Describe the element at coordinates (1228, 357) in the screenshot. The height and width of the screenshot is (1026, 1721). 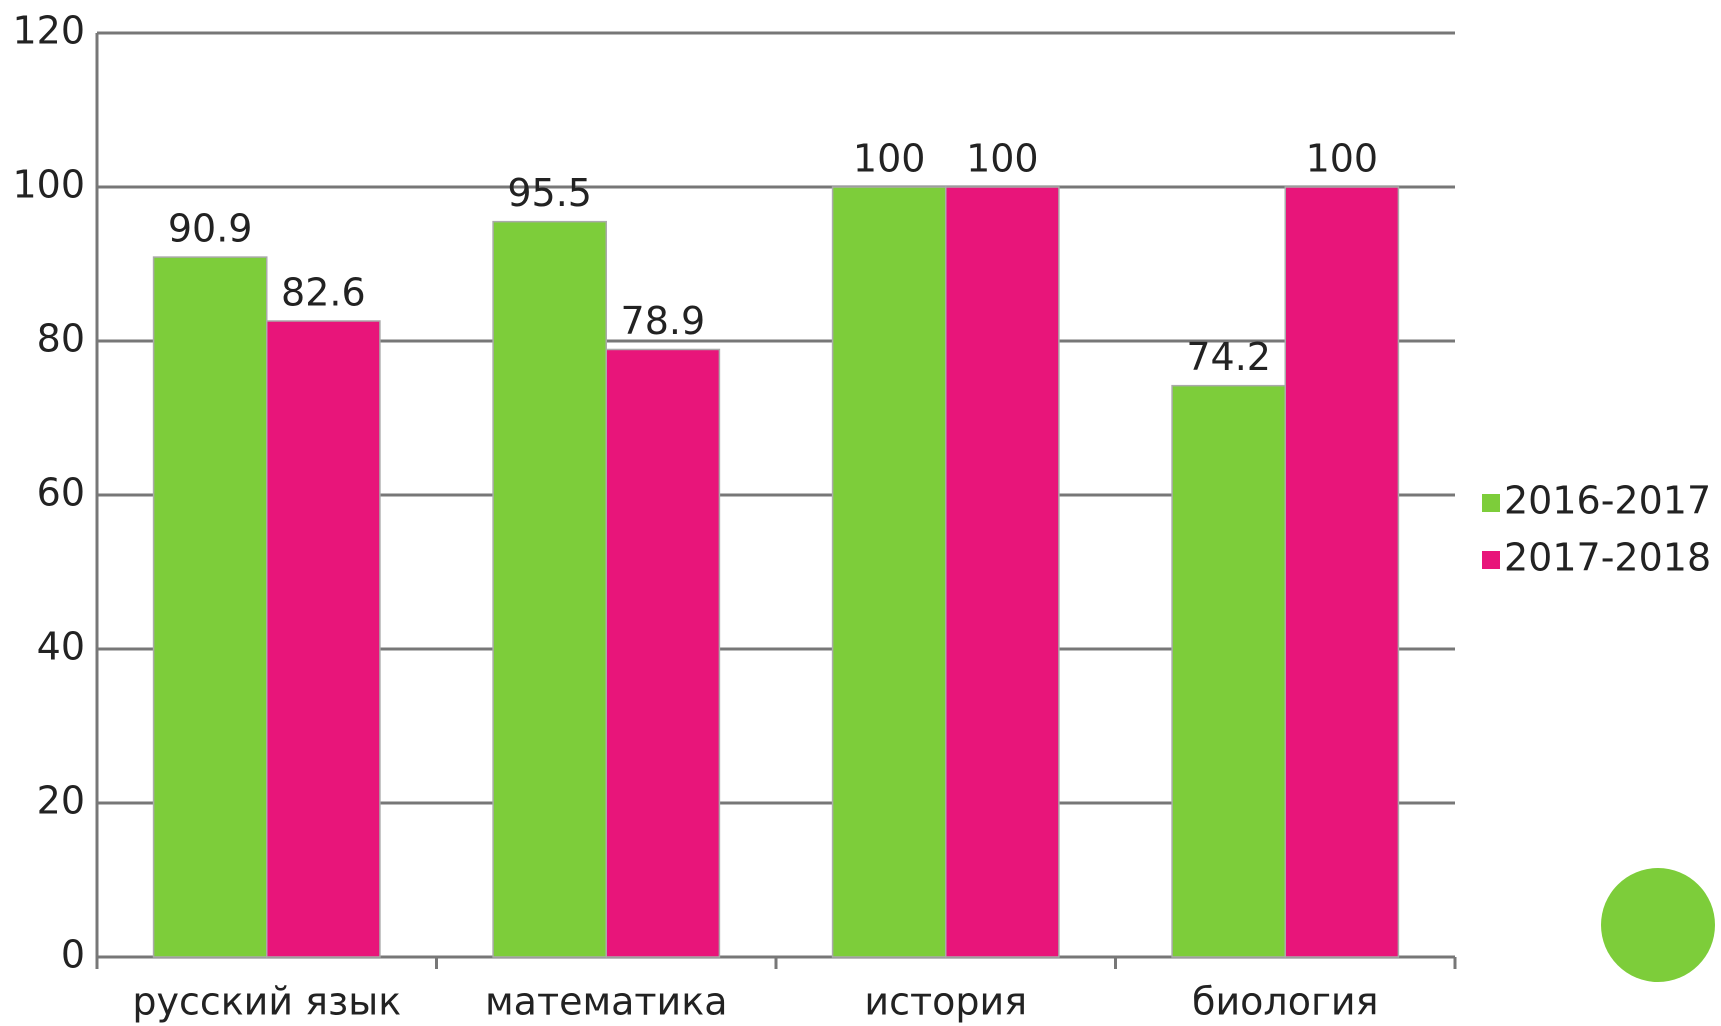
I see `data-label: 74.2` at that location.